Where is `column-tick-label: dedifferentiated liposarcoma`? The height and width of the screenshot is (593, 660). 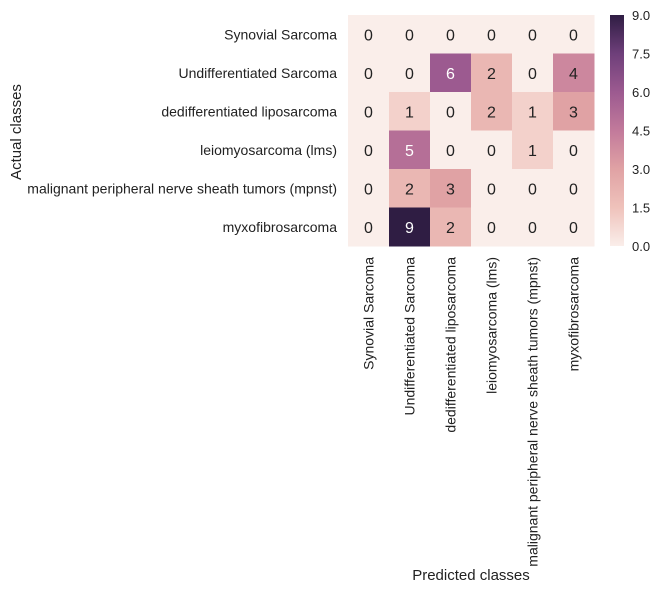 column-tick-label: dedifferentiated liposarcoma is located at coordinates (451, 345).